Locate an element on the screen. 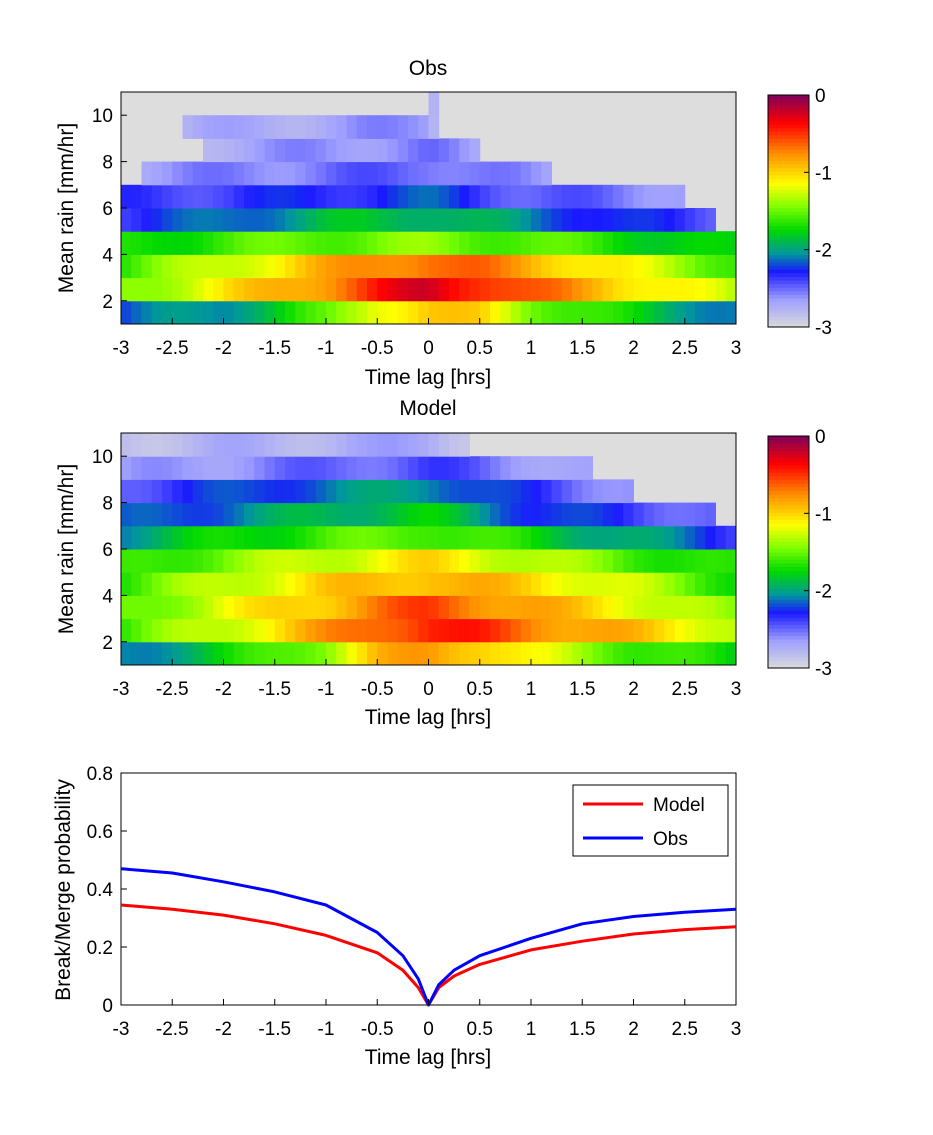  x-tick-label: -1 is located at coordinates (326, 689).